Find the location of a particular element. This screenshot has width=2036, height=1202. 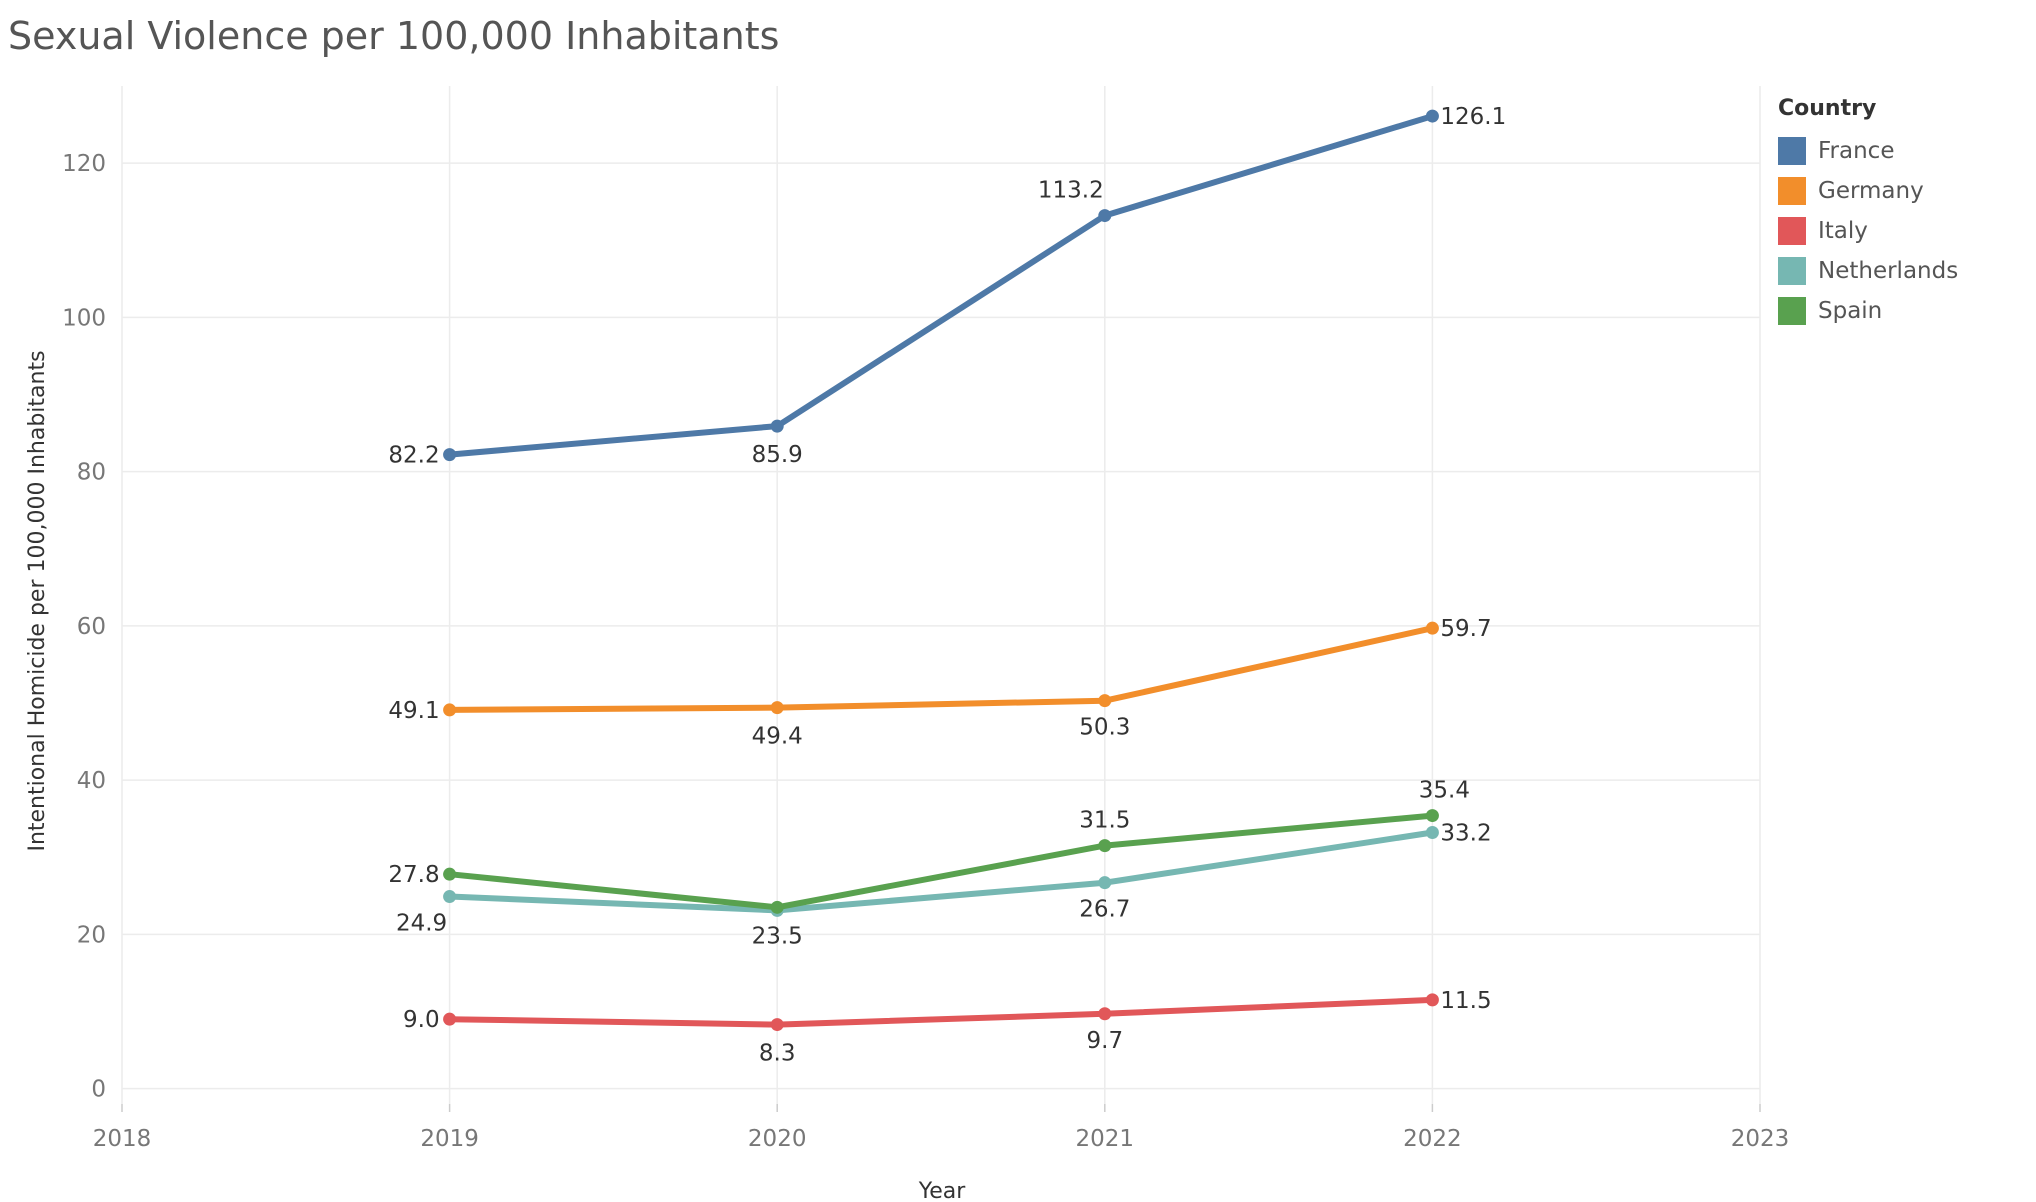

x-tick-label: 2020 is located at coordinates (777, 1139).